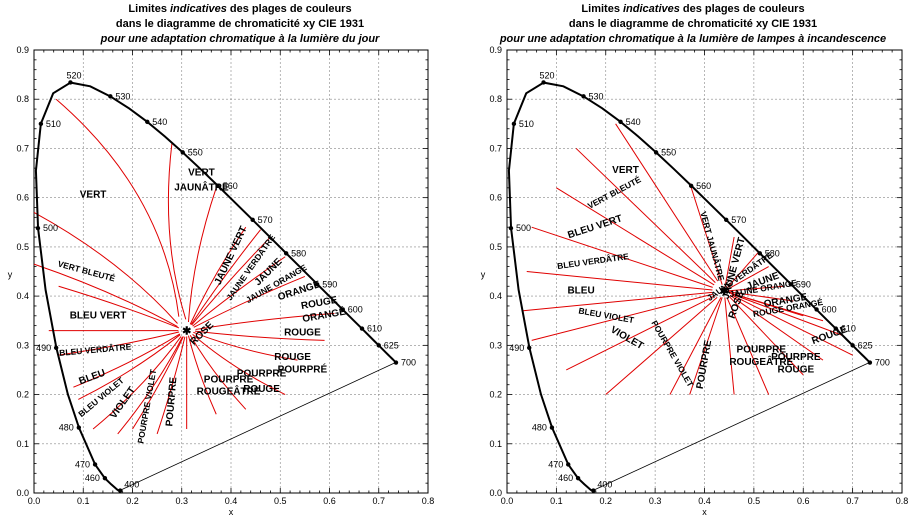 Image resolution: width=911 pixels, height=518 pixels. Describe the element at coordinates (594, 227) in the screenshot. I see `region-label: BLEU VERT` at that location.